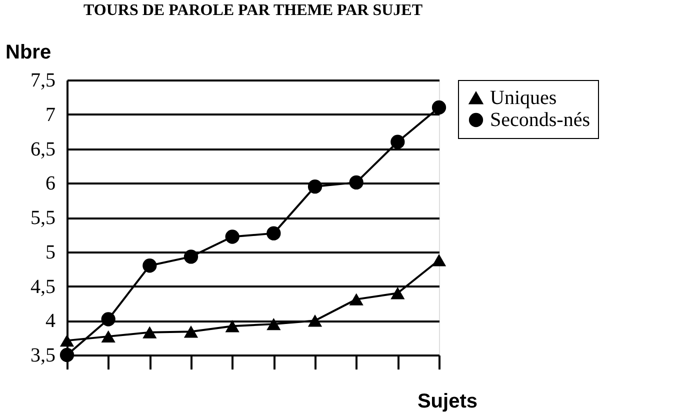 The width and height of the screenshot is (687, 413). I want to click on y-tick-label: 5, so click(51, 252).